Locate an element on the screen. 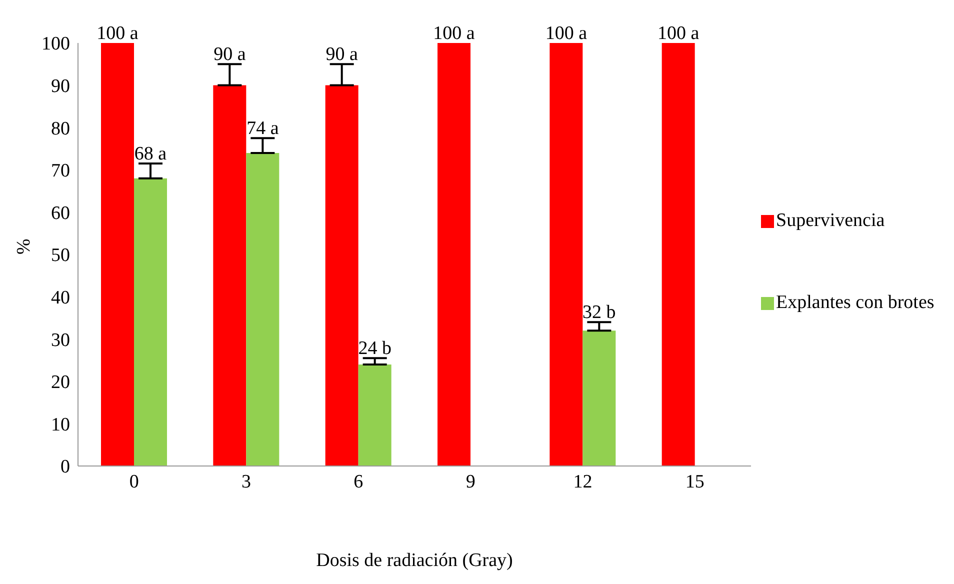 The image size is (954, 584). data-label: 68 a is located at coordinates (151, 154).